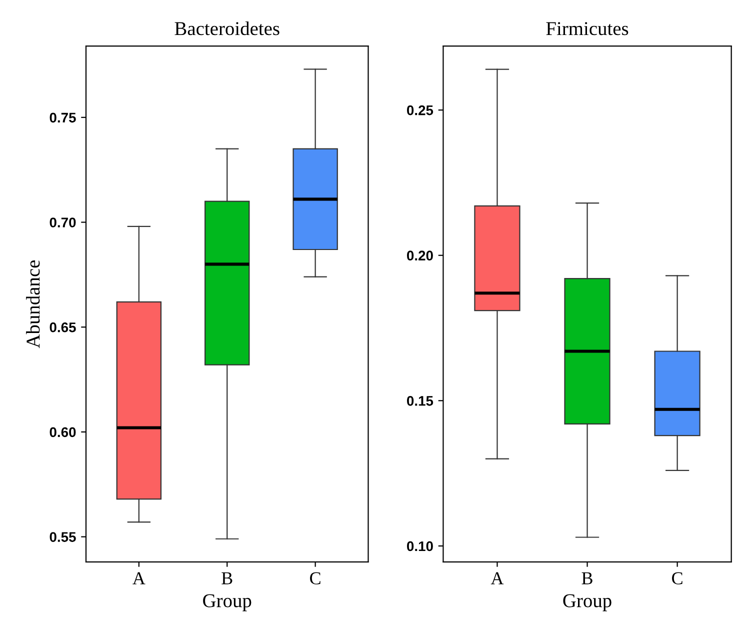 This screenshot has width=735, height=623. I want to click on chart-title: Bacteroidetes, so click(227, 29).